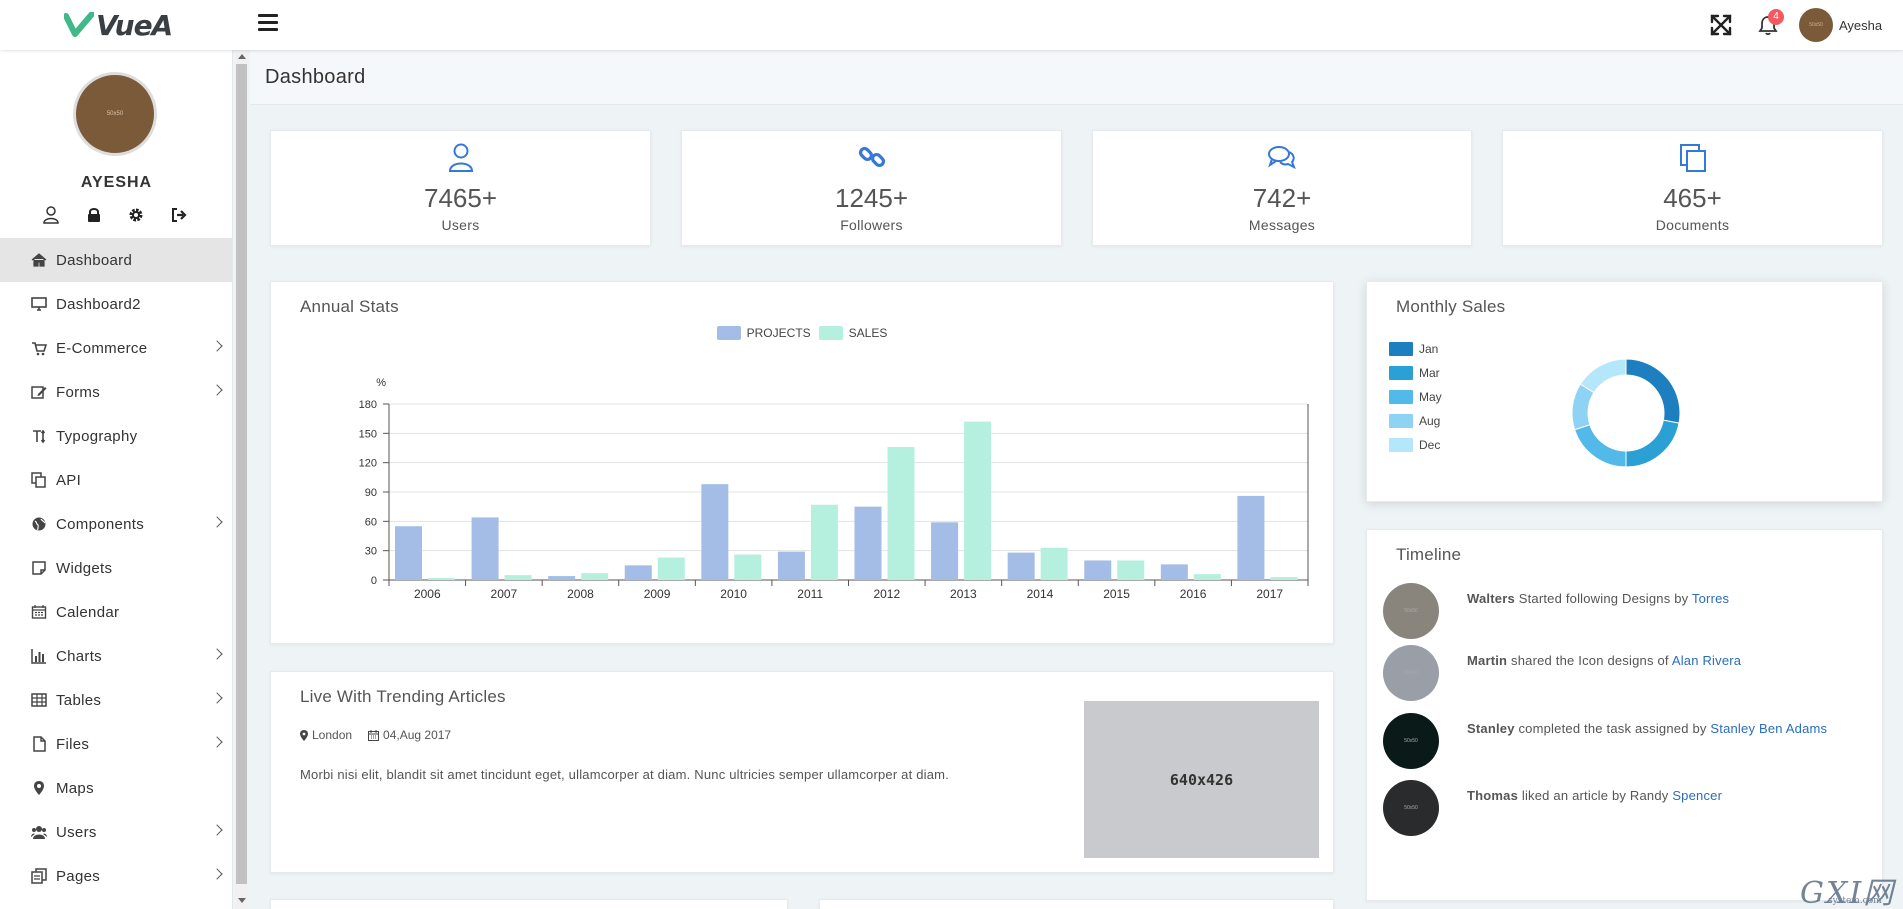  Describe the element at coordinates (116, 832) in the screenshot. I see `sidebar-item-users: Users` at that location.